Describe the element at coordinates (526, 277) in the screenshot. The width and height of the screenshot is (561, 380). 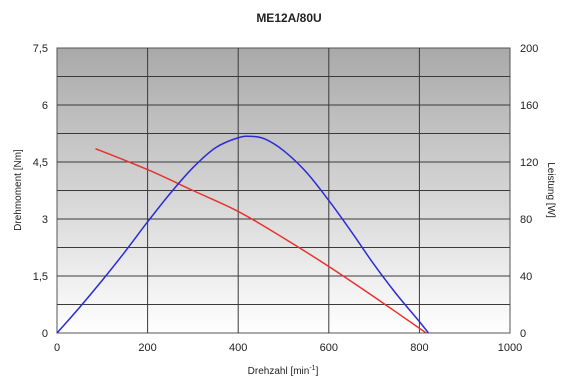
I see `right-y-tick-label: 40` at that location.